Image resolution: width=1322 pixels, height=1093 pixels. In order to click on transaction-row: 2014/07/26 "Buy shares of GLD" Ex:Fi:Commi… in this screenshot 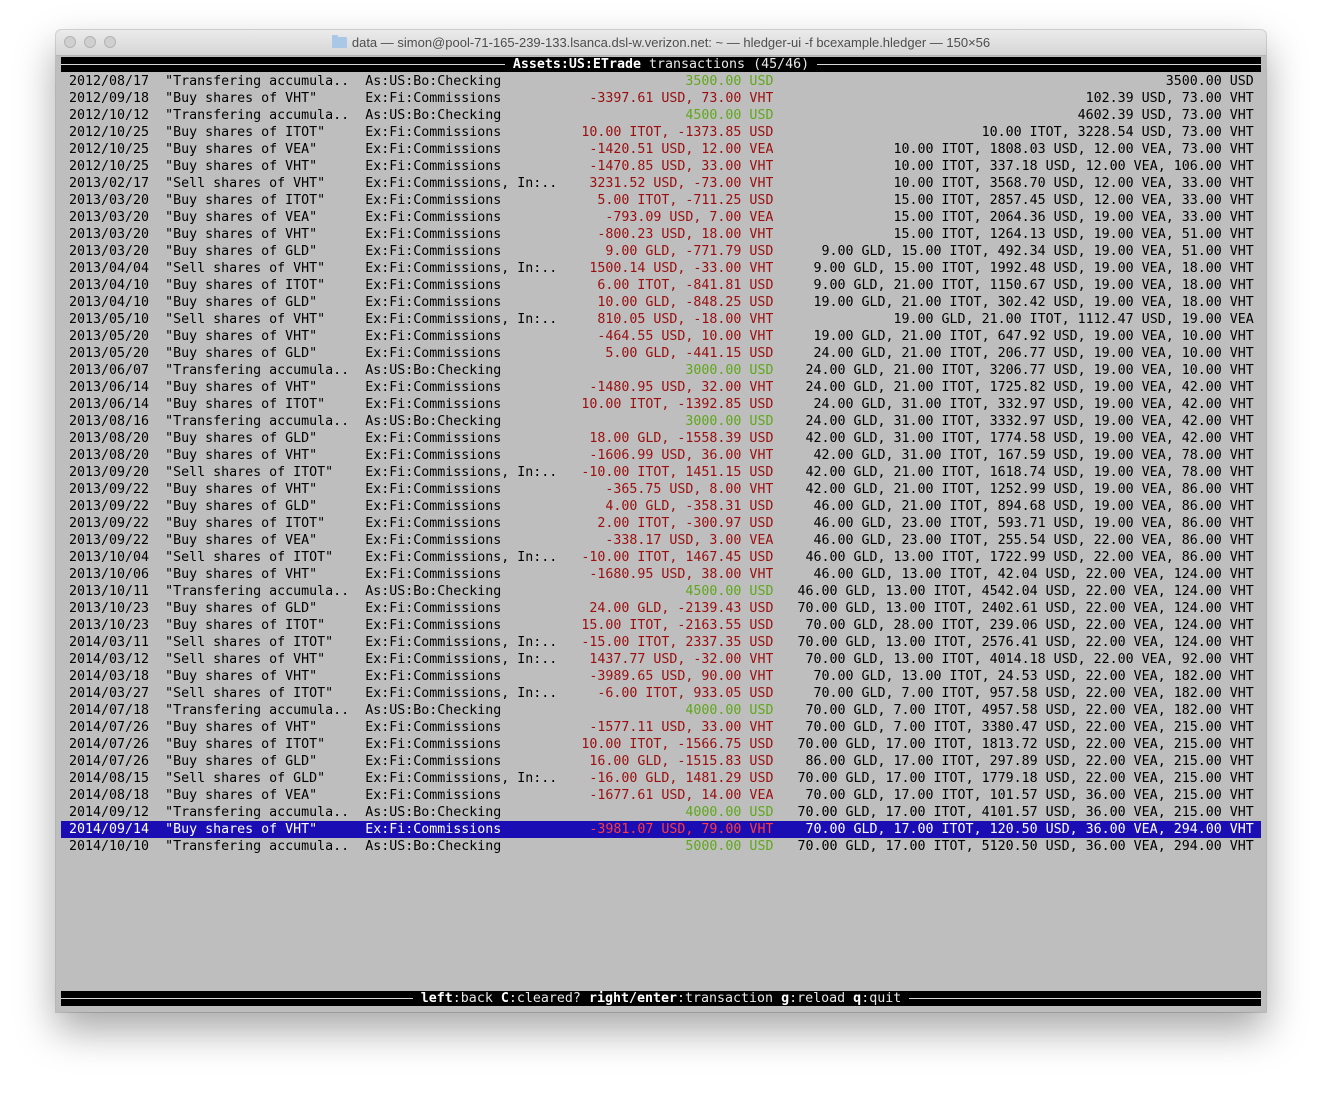, I will do `click(661, 761)`.